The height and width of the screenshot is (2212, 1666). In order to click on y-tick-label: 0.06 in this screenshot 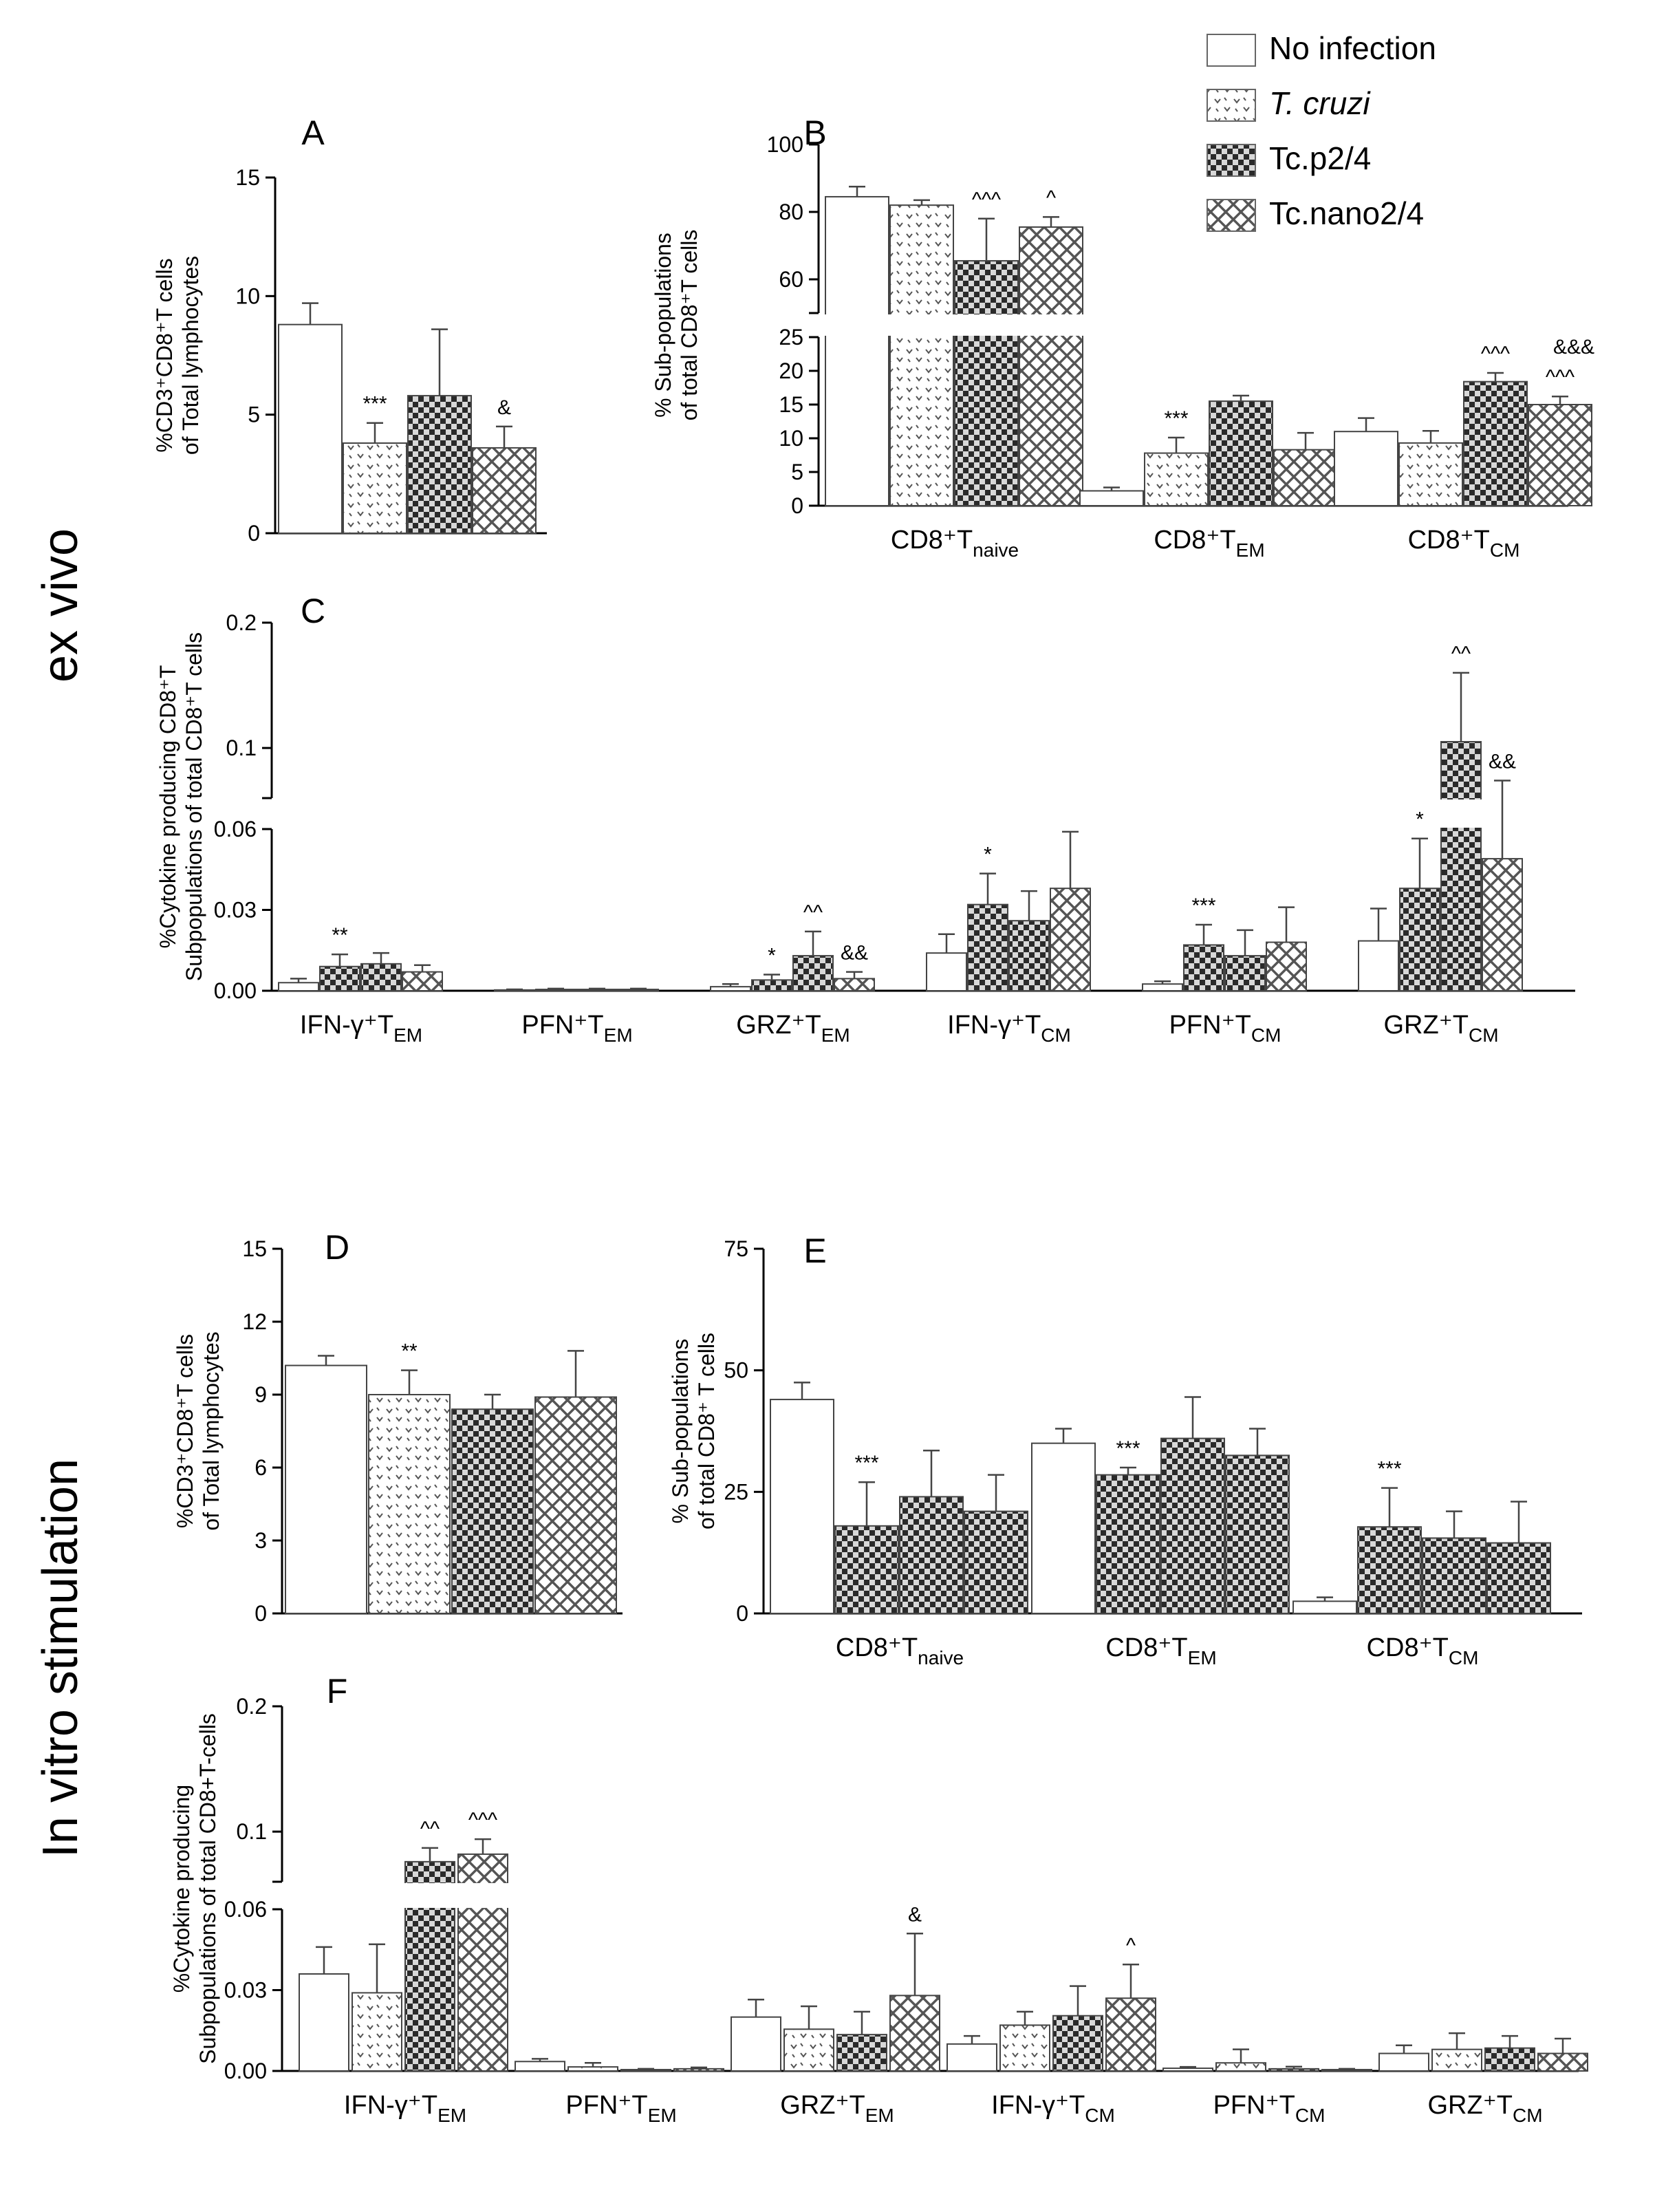, I will do `click(236, 829)`.